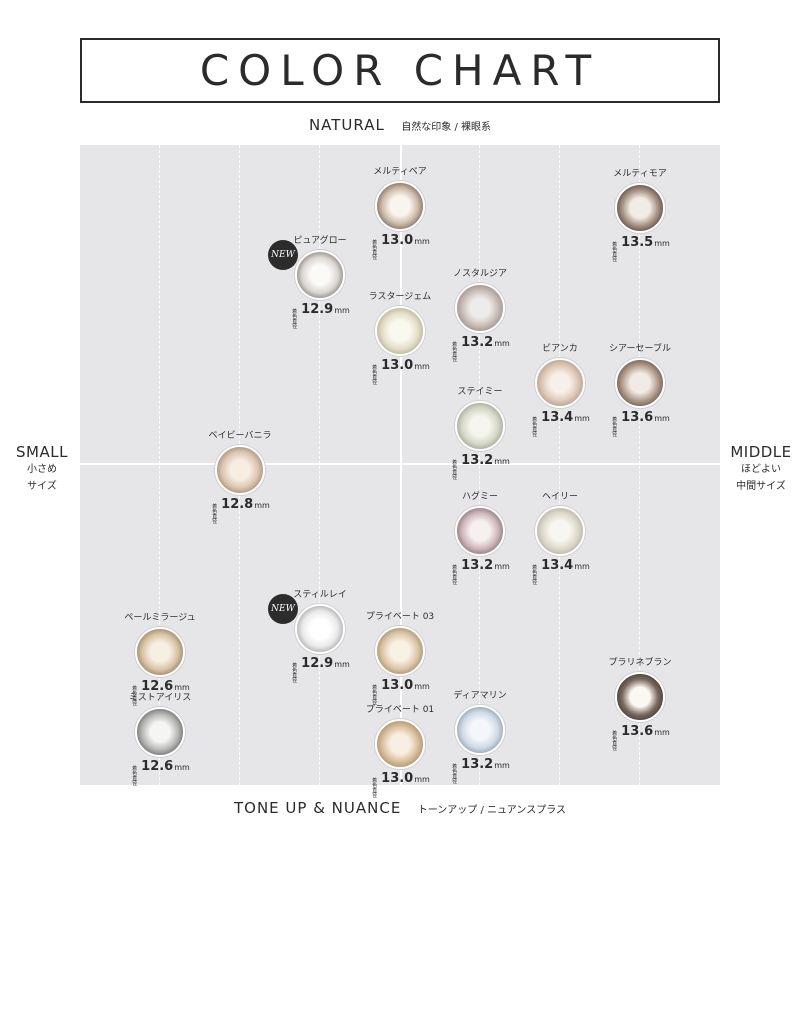 The image size is (800, 1029). Describe the element at coordinates (479, 274) in the screenshot. I see `lens-name: ノスタルジア` at that location.